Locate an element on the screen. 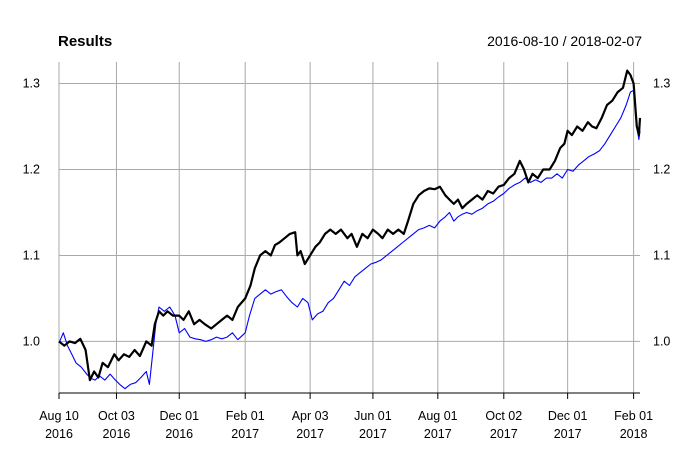  x-tick-label: Apr 03 is located at coordinates (310, 416).